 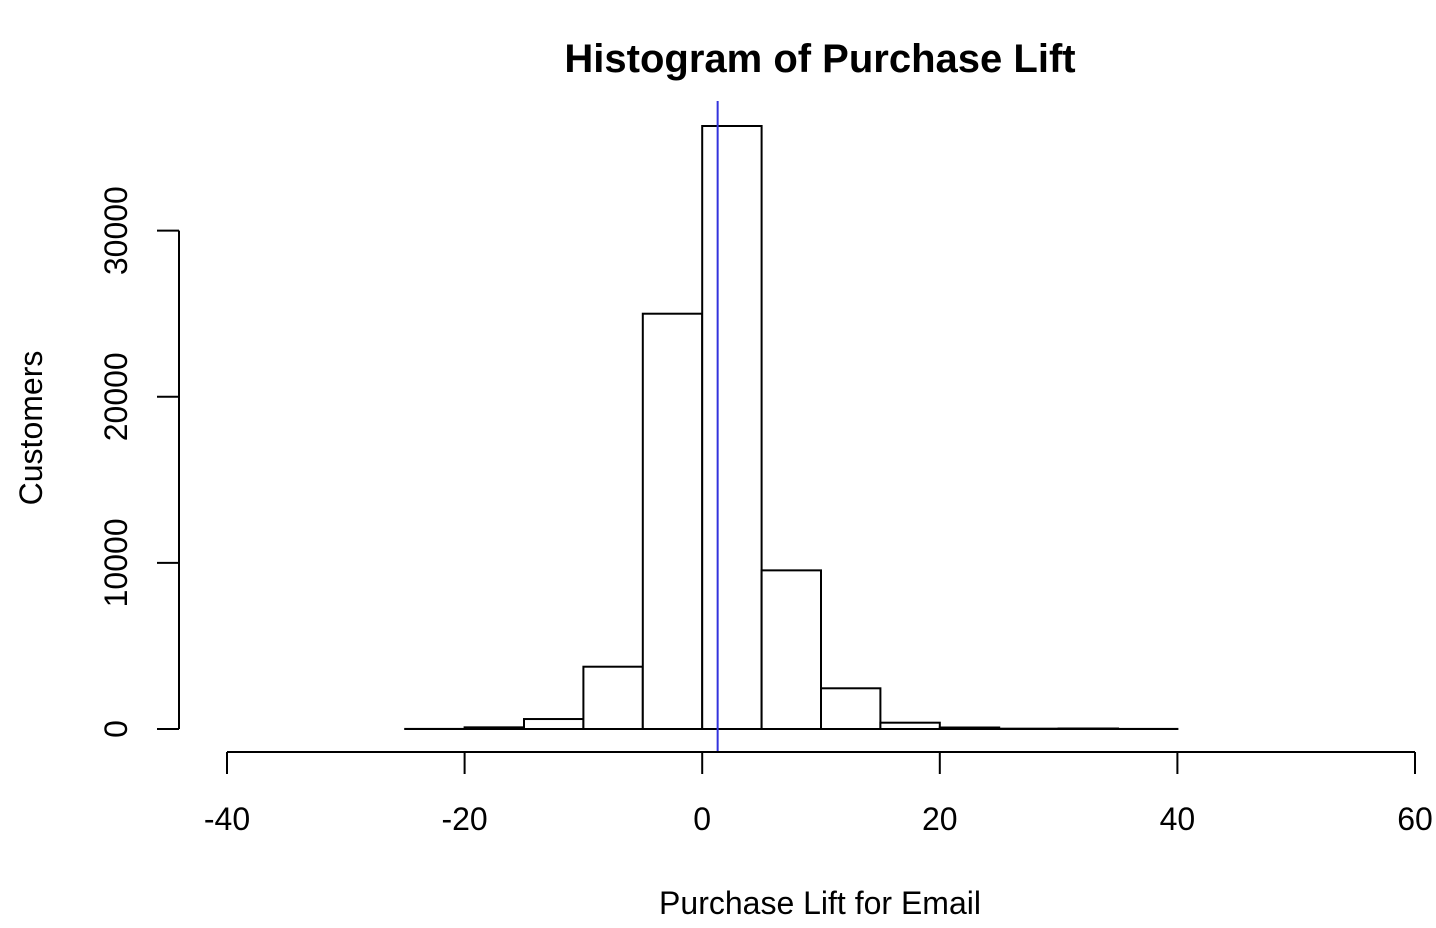 I want to click on y-tick-label: 10000, so click(x=116, y=562).